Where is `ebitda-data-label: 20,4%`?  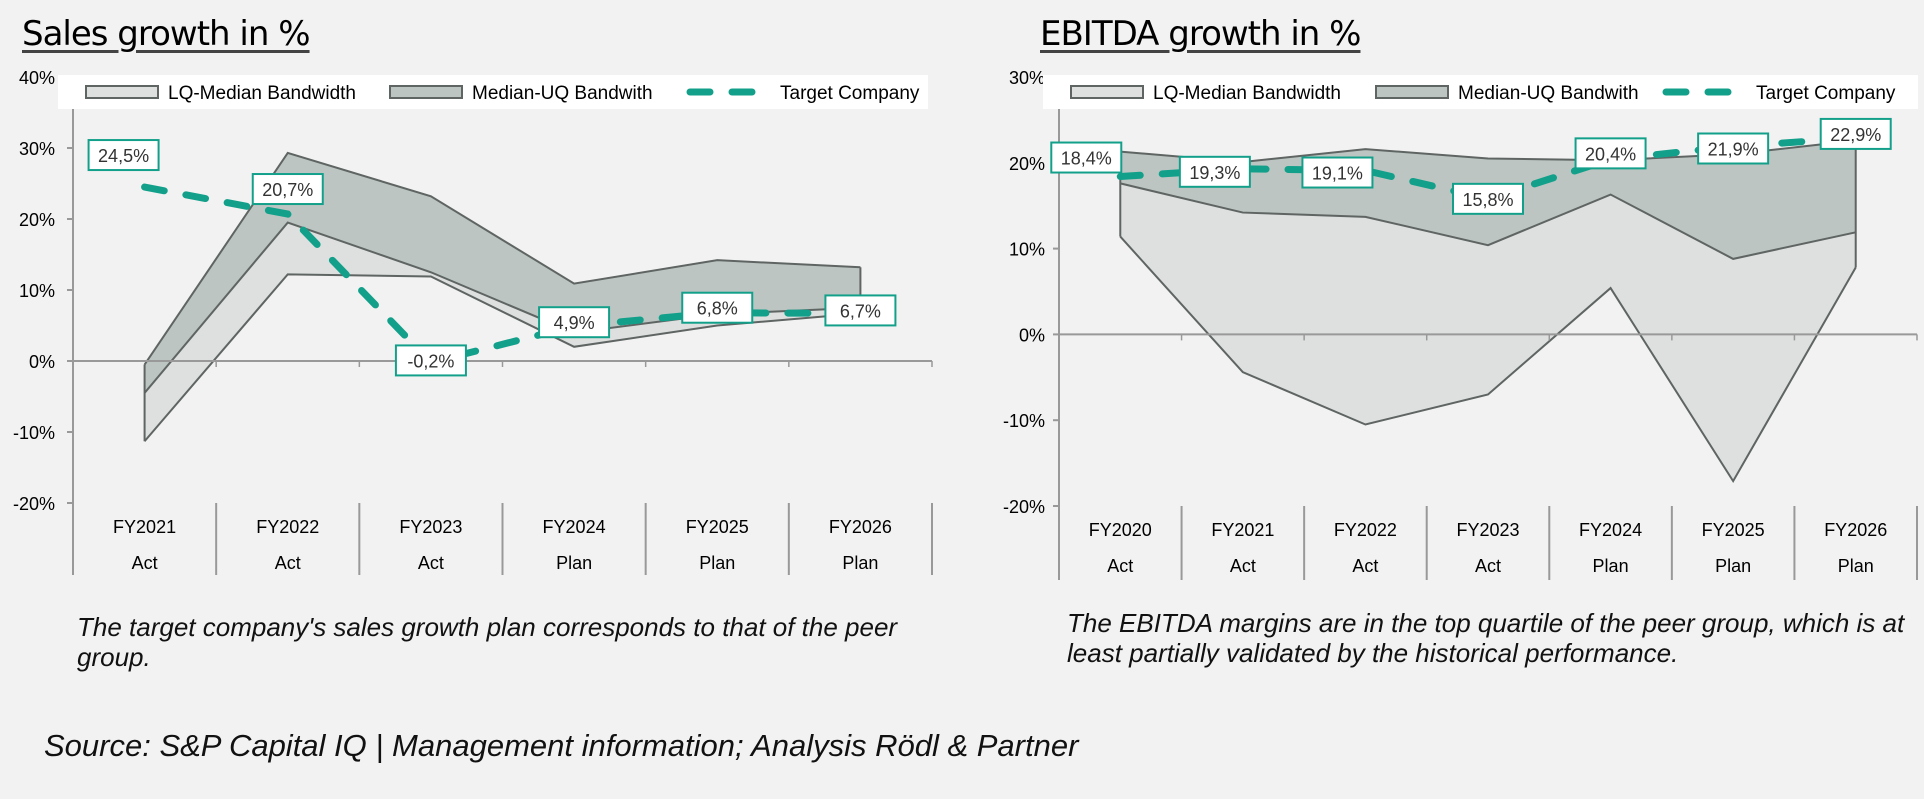 ebitda-data-label: 20,4% is located at coordinates (1610, 154).